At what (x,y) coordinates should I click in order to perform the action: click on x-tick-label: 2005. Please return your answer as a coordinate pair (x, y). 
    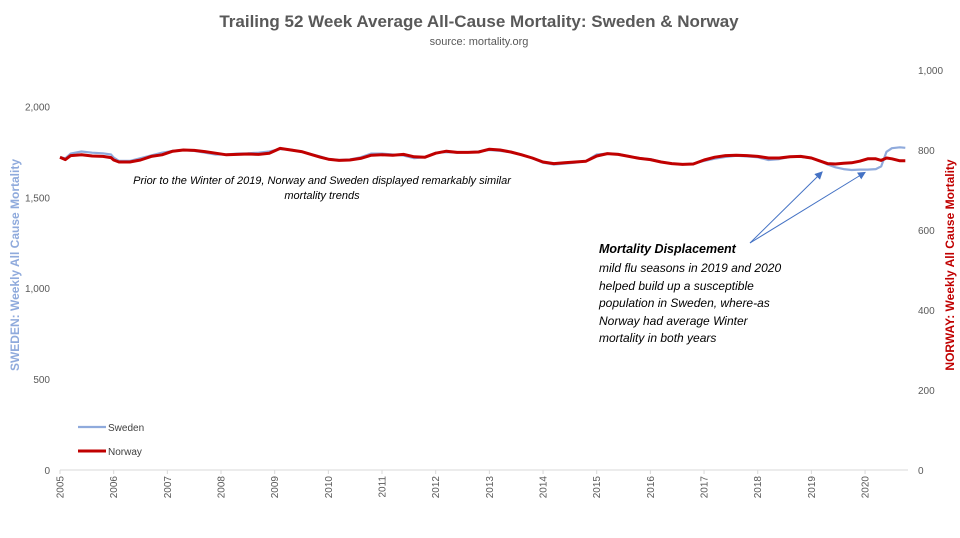
    Looking at the image, I should click on (61, 487).